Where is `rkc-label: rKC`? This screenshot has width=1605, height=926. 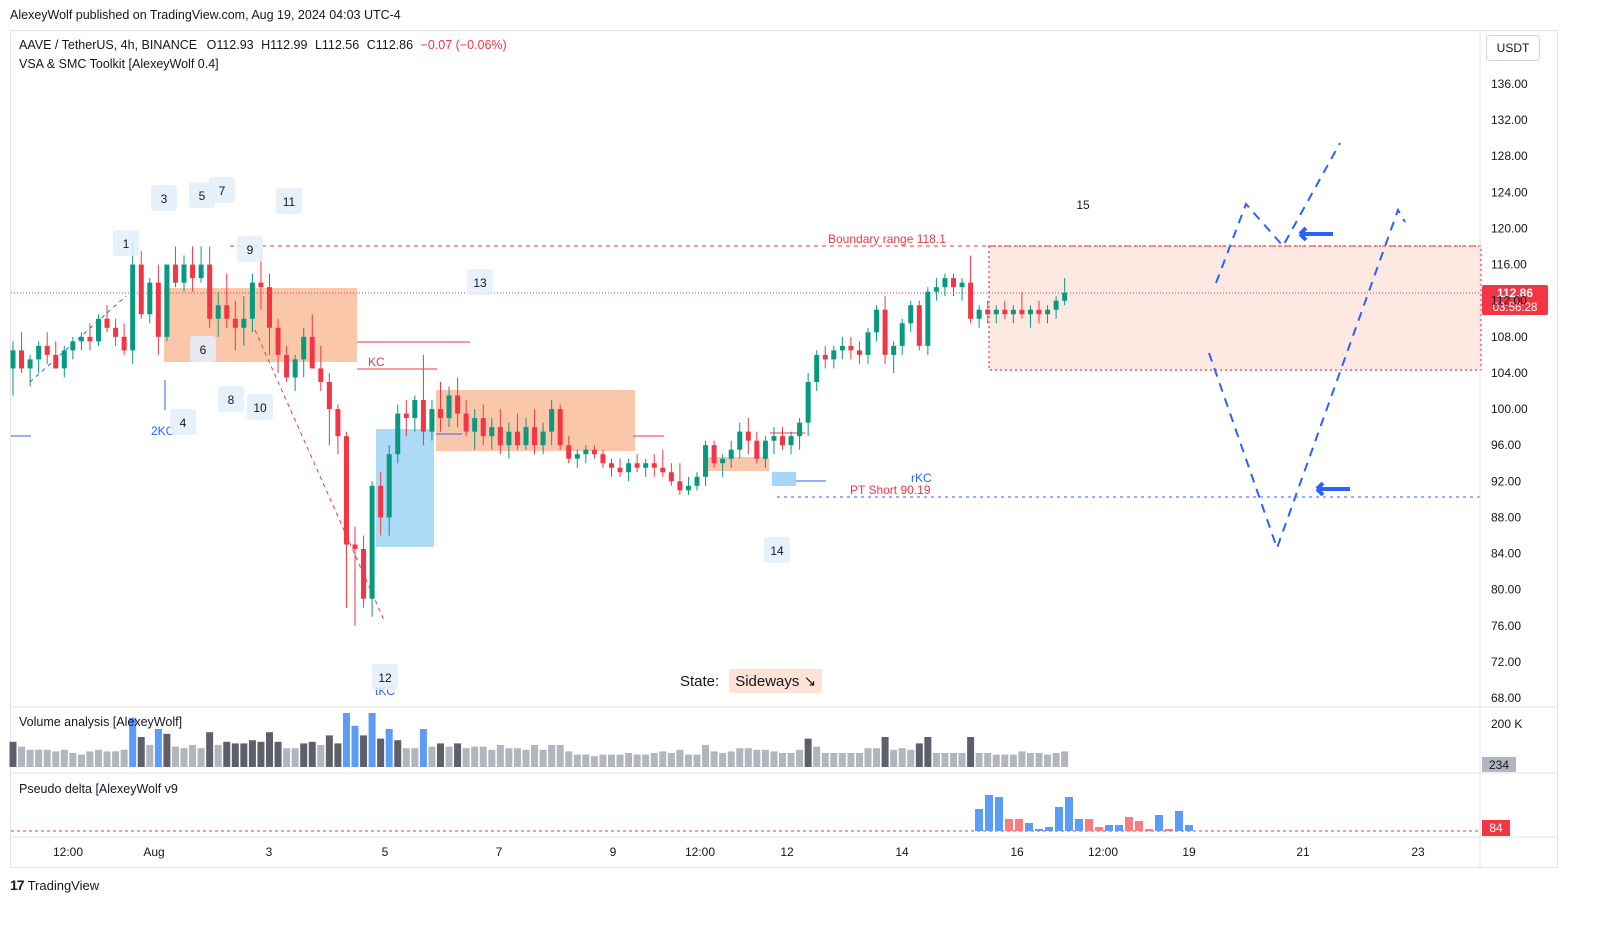 rkc-label: rKC is located at coordinates (921, 478).